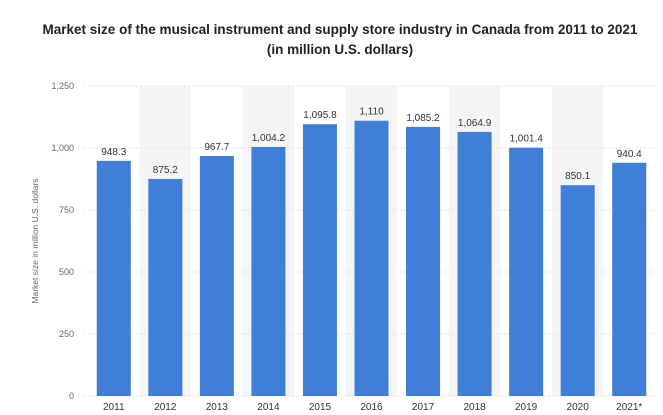 Image resolution: width=663 pixels, height=415 pixels. Describe the element at coordinates (216, 147) in the screenshot. I see `value-label: 967.7` at that location.